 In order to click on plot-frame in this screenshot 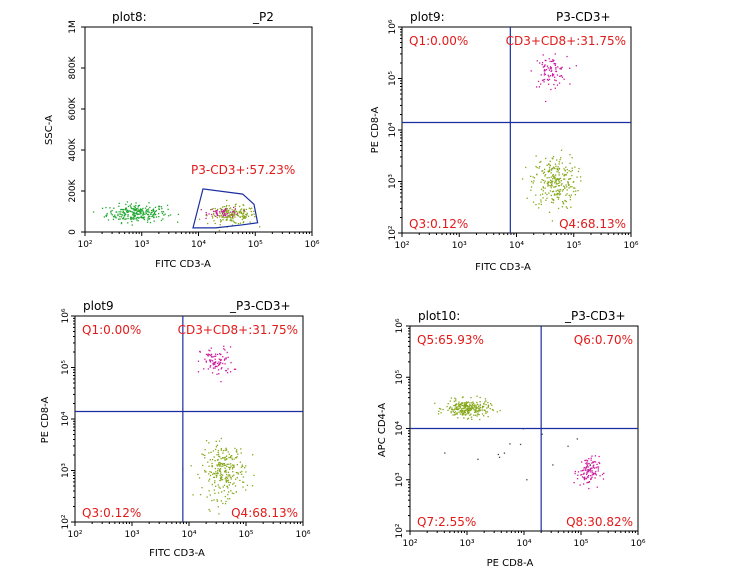, I will do `click(516, 130)`.